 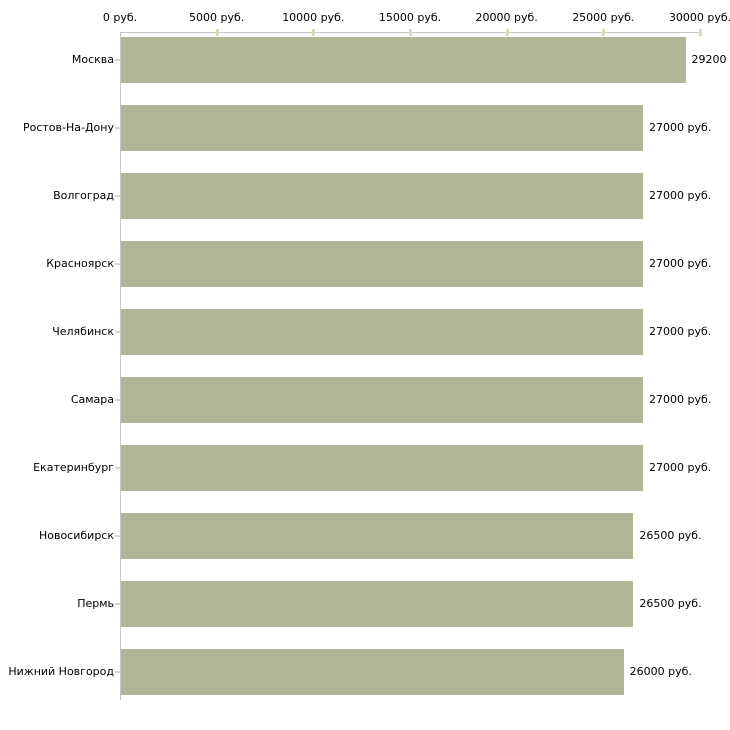 What do you see at coordinates (68, 127) in the screenshot?
I see `category-label: Ростов-На-Дону` at bounding box center [68, 127].